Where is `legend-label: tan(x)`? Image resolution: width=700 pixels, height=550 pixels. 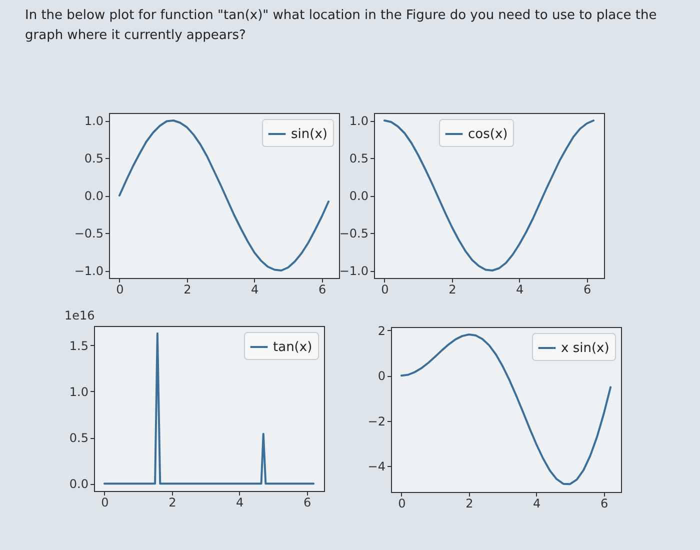
legend-label: tan(x) is located at coordinates (292, 347).